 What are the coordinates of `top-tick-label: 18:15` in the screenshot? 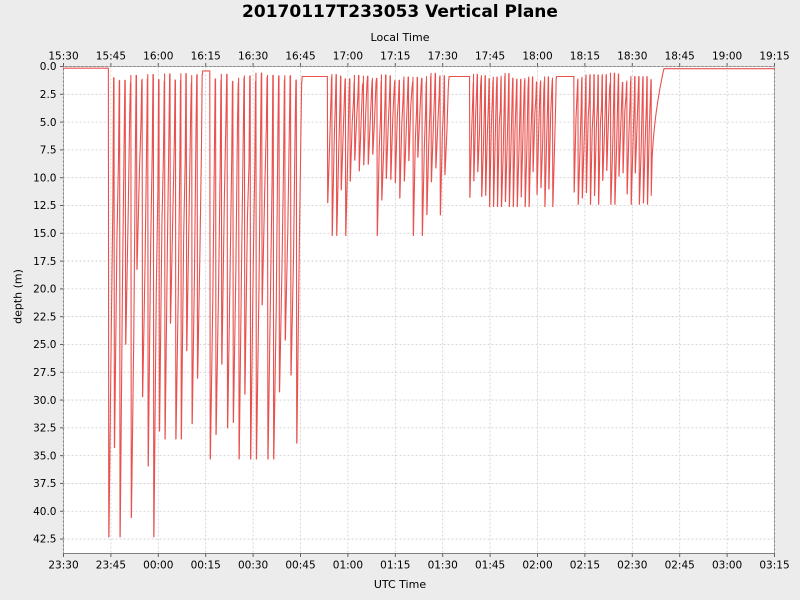 It's located at (585, 57).